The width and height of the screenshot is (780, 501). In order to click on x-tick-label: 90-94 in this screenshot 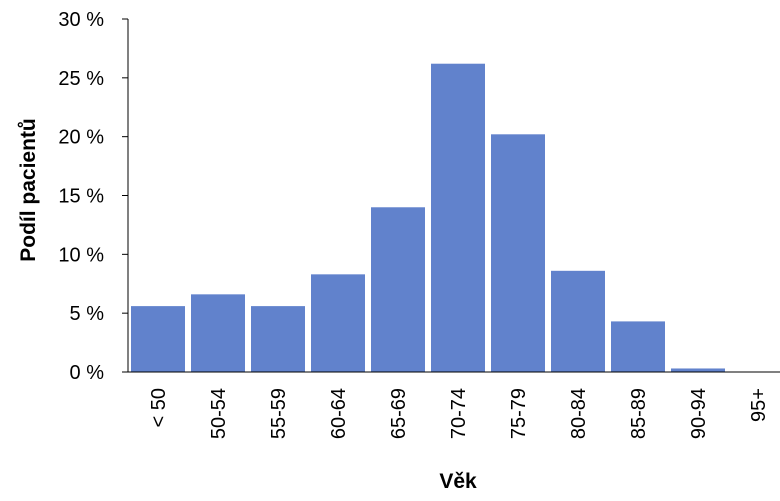, I will do `click(699, 413)`.